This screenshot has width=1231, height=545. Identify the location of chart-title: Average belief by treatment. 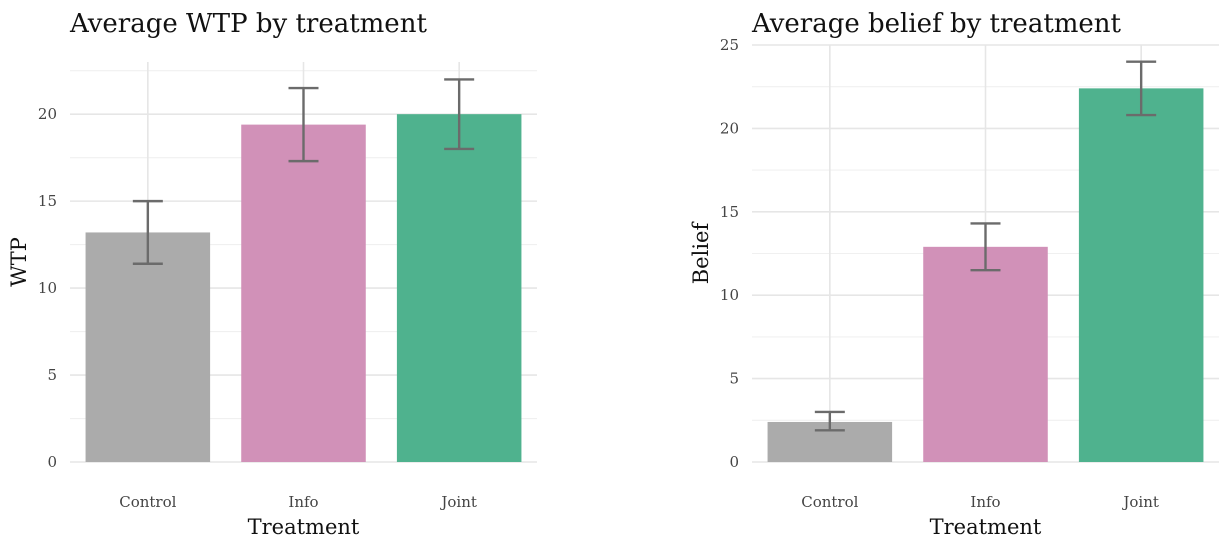
(936, 24).